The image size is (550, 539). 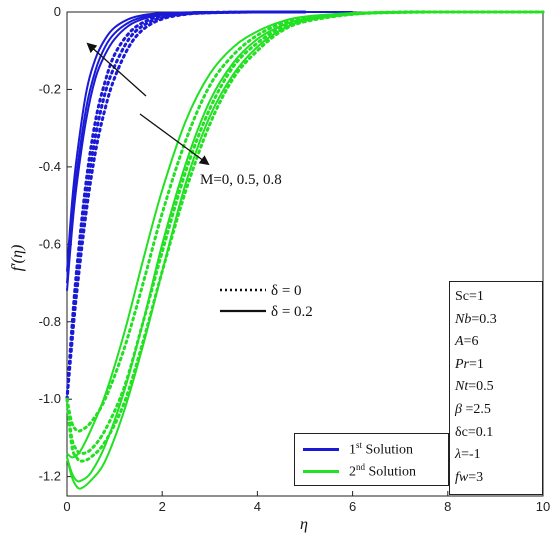 I want to click on parameter-line: Nb=0.3, so click(x=496, y=320).